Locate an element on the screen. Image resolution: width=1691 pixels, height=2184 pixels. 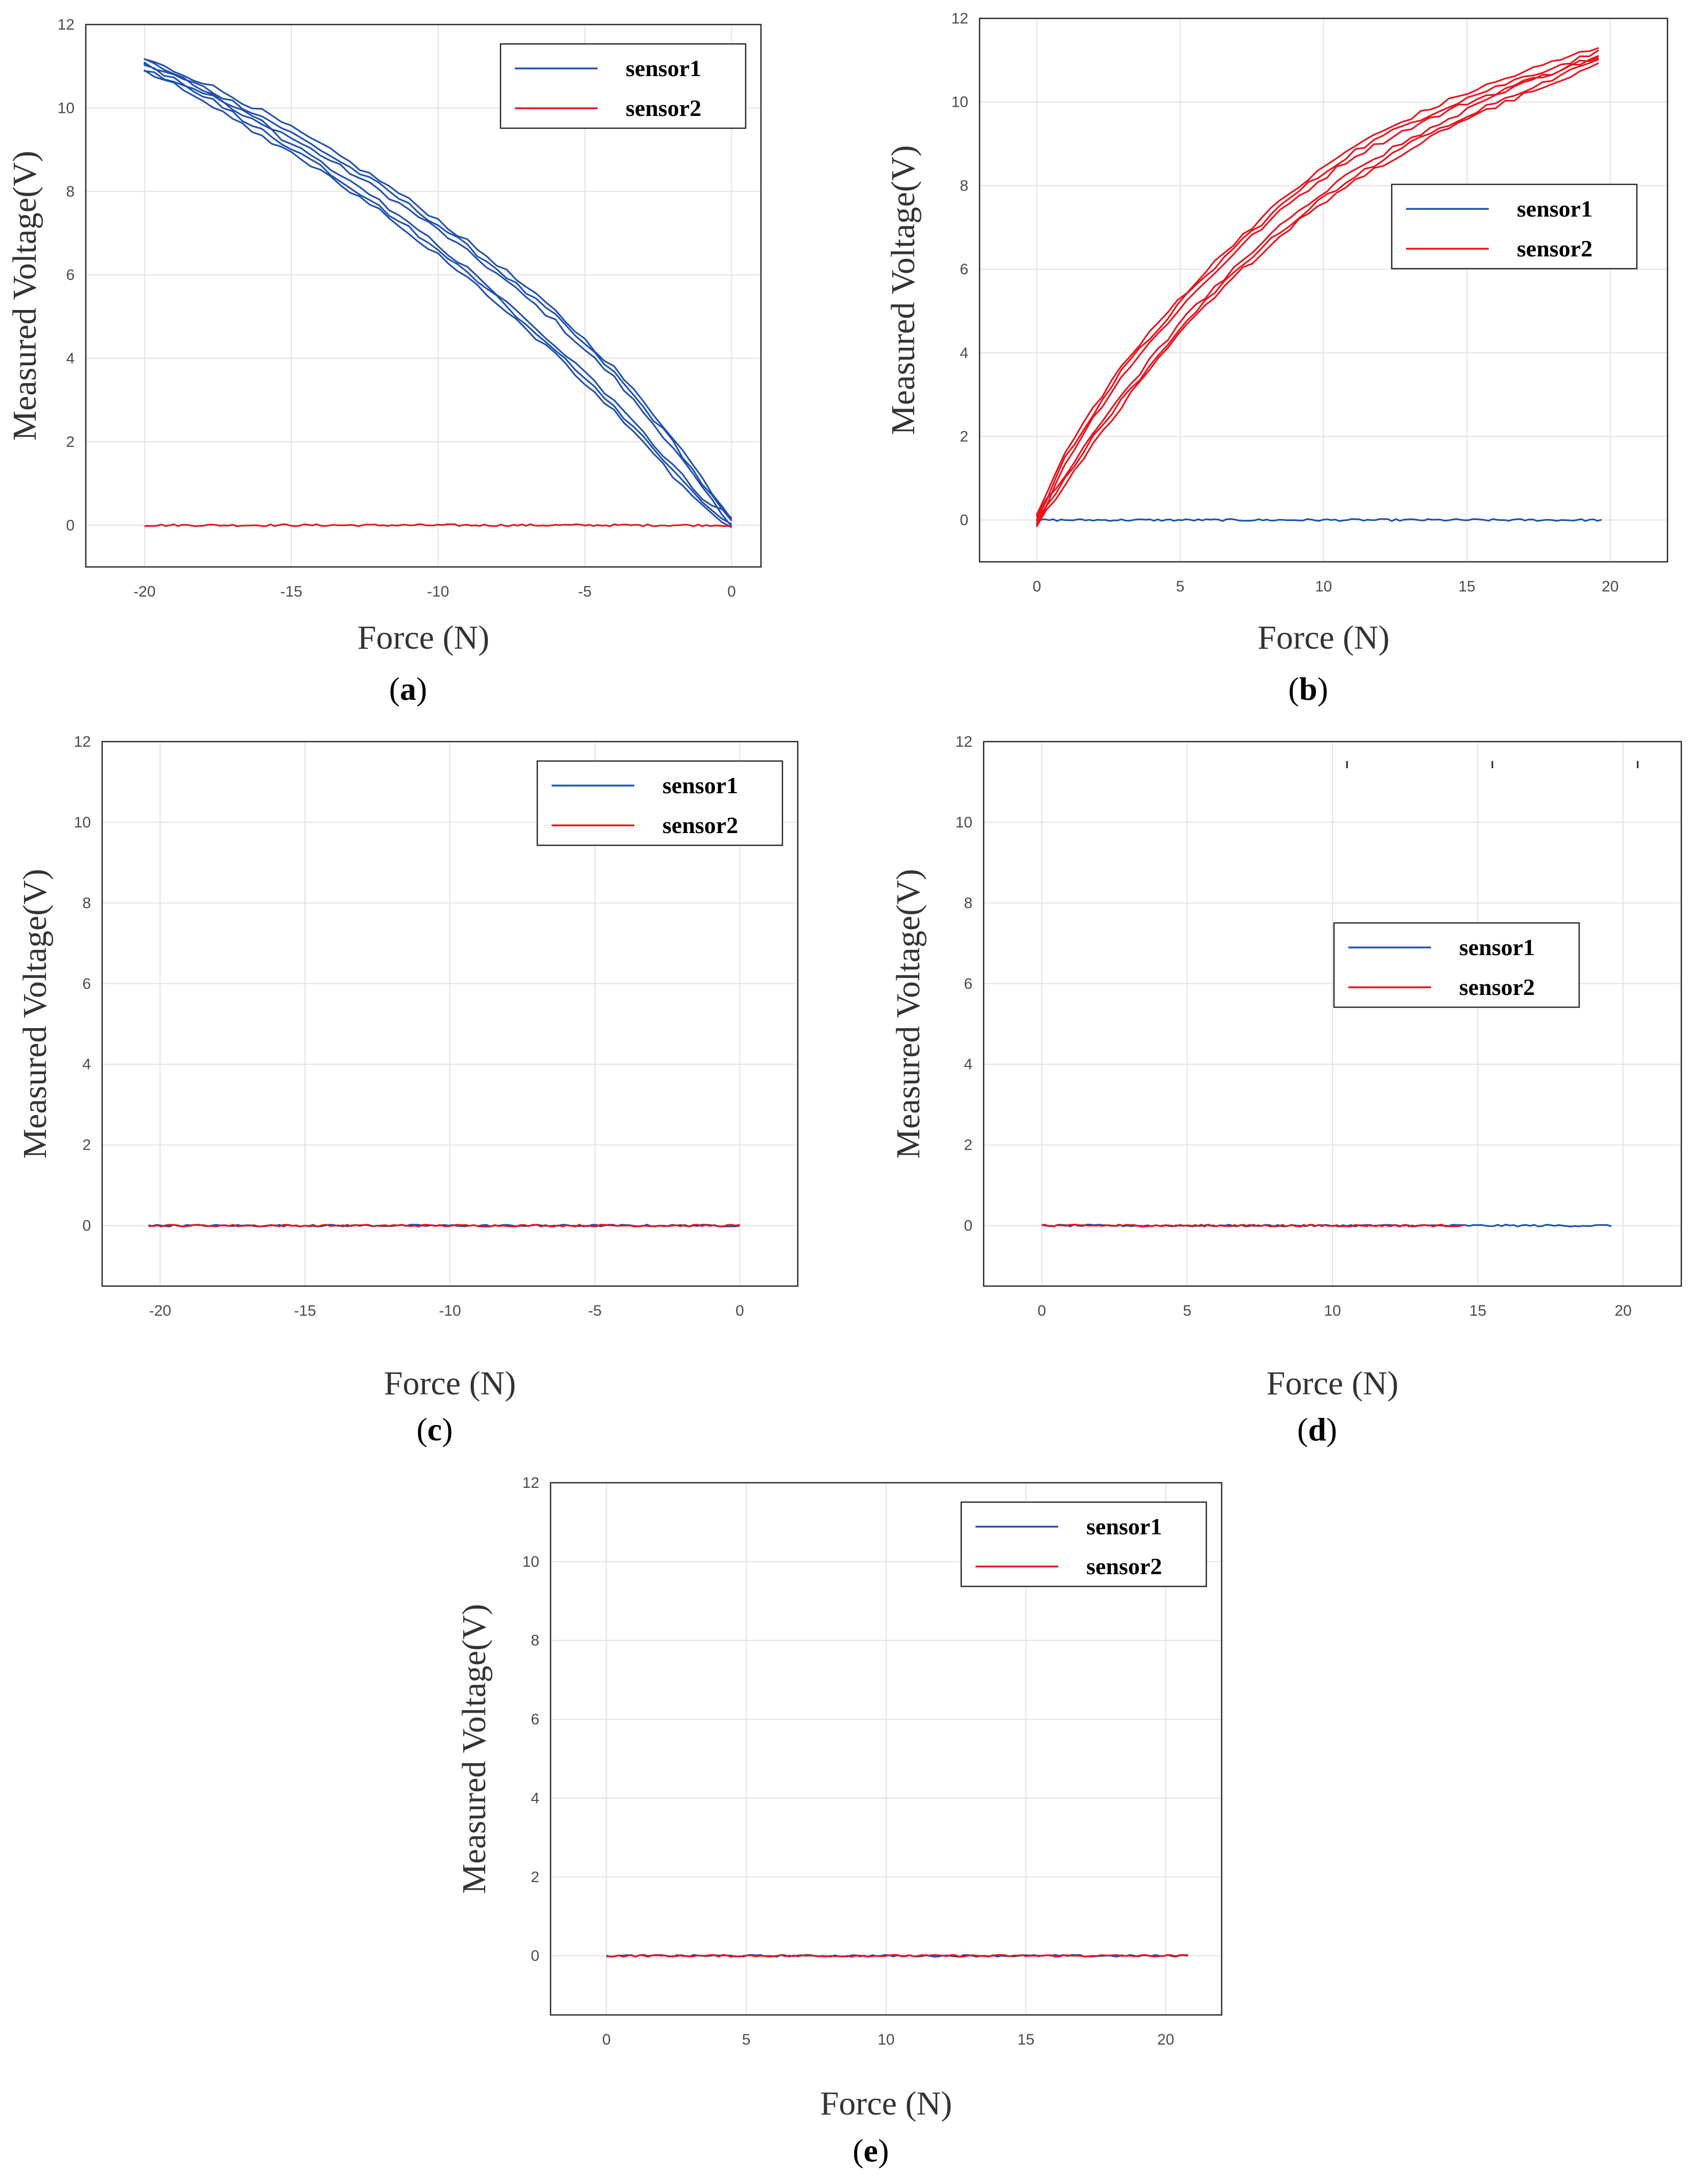
panel-caption: (b) is located at coordinates (1308, 689).